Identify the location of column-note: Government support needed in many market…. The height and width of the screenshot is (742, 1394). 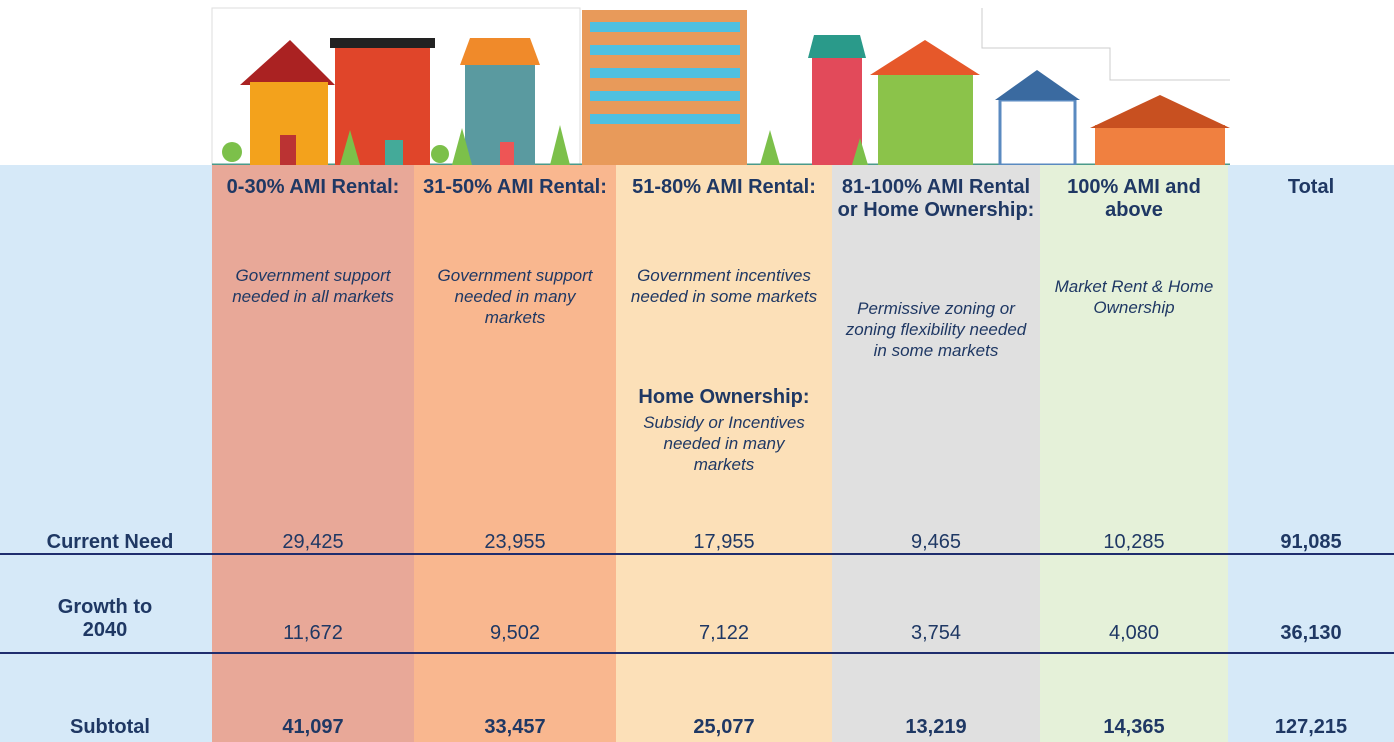
(515, 296).